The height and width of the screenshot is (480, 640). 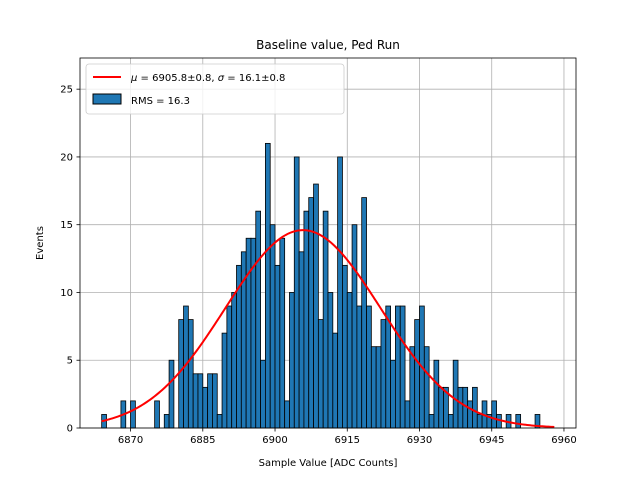 I want to click on x-axis-label: Sample Value [ADC Counts], so click(x=328, y=463).